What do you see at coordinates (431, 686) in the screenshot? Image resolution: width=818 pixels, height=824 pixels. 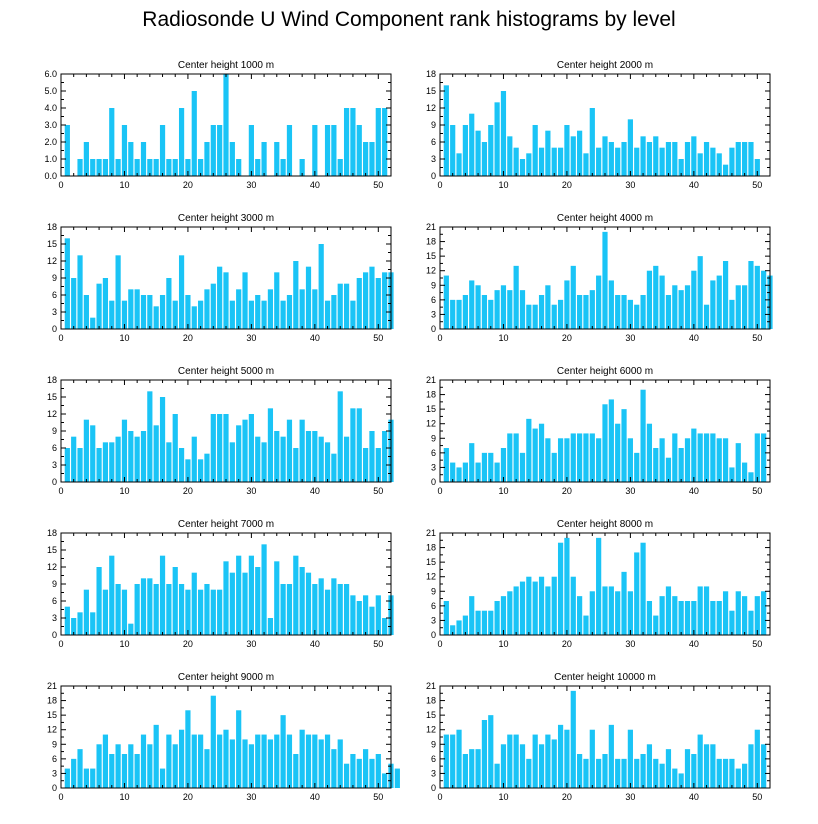 I see `y-tick-label: 21` at bounding box center [431, 686].